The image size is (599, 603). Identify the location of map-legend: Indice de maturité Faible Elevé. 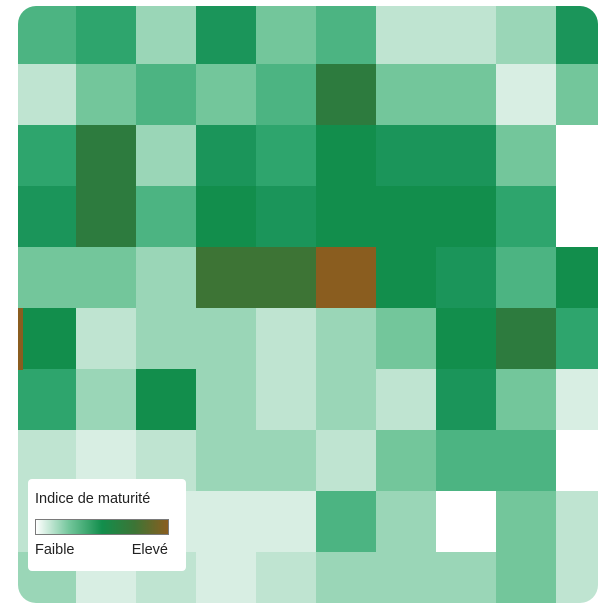
(107, 525).